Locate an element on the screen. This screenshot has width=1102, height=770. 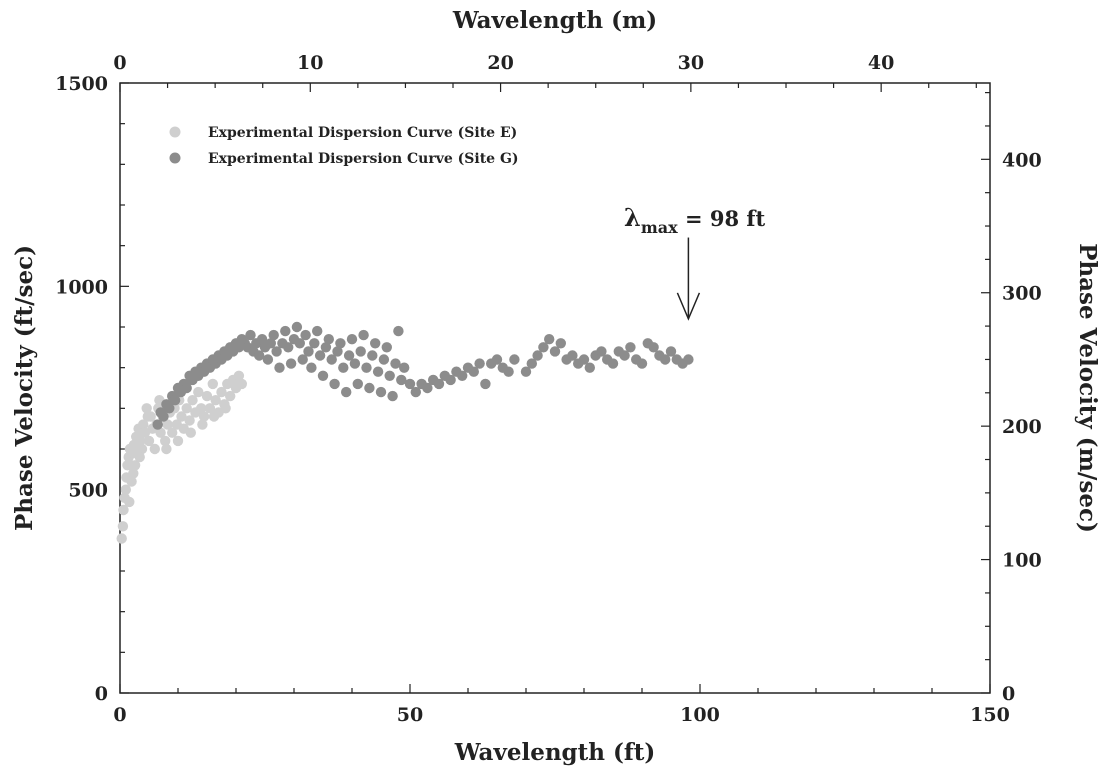
legend-marker-site-g is located at coordinates (175, 158).